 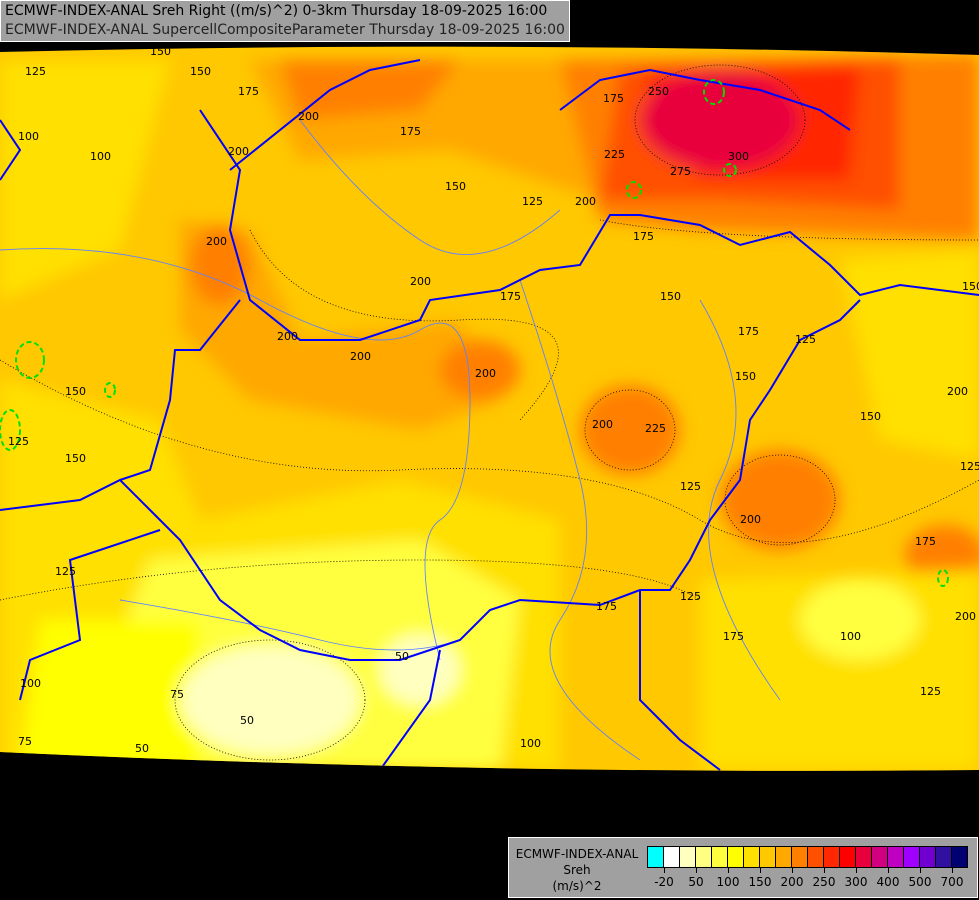 I want to click on legend-tick-label: 500, so click(x=920, y=882).